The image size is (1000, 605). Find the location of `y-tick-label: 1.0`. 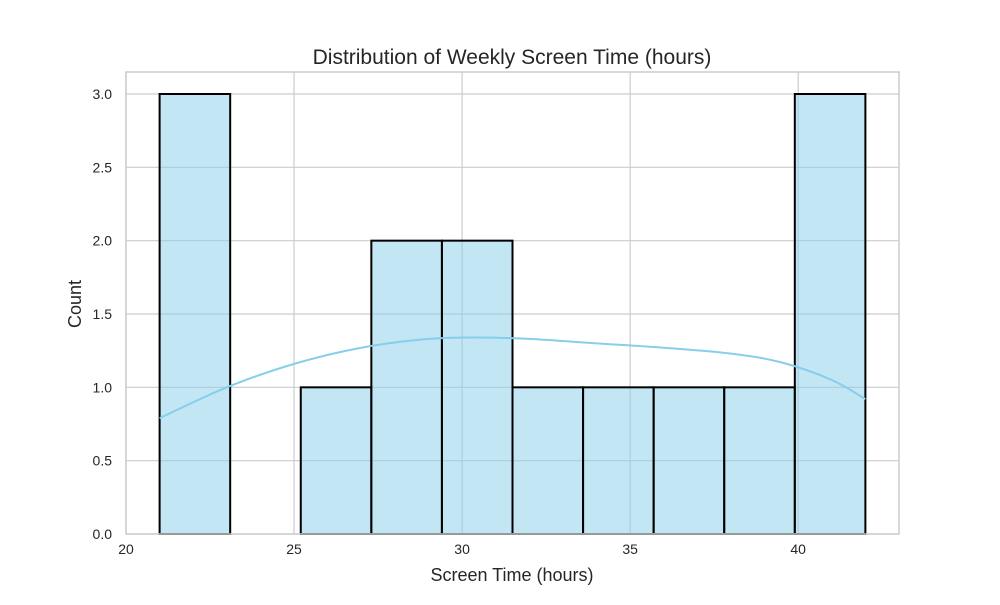

y-tick-label: 1.0 is located at coordinates (103, 387).